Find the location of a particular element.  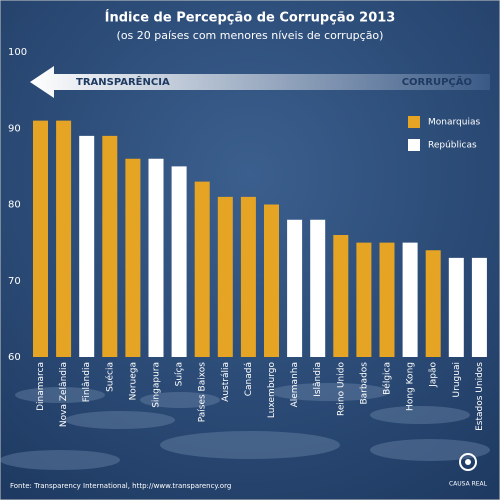

x-tick-label: Singapura is located at coordinates (157, 385).